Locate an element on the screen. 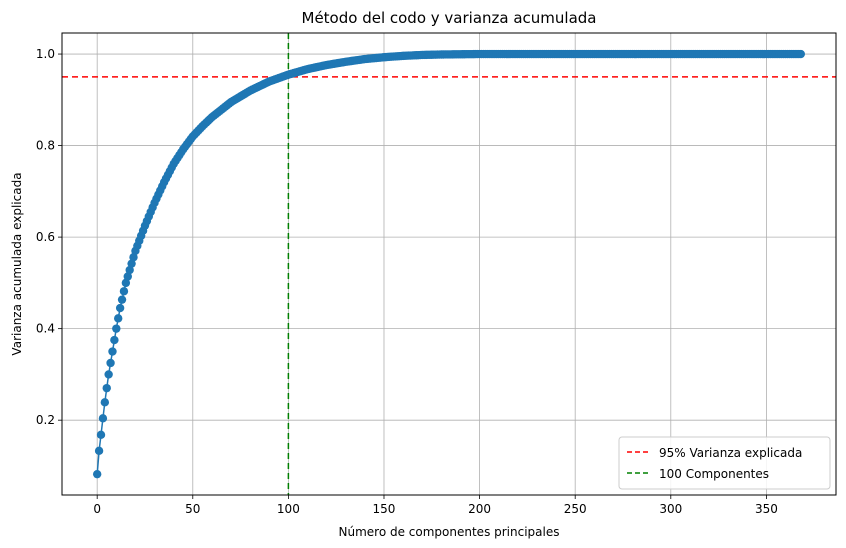 The height and width of the screenshot is (548, 846). y-tick-label: 1.0 is located at coordinates (45, 54).